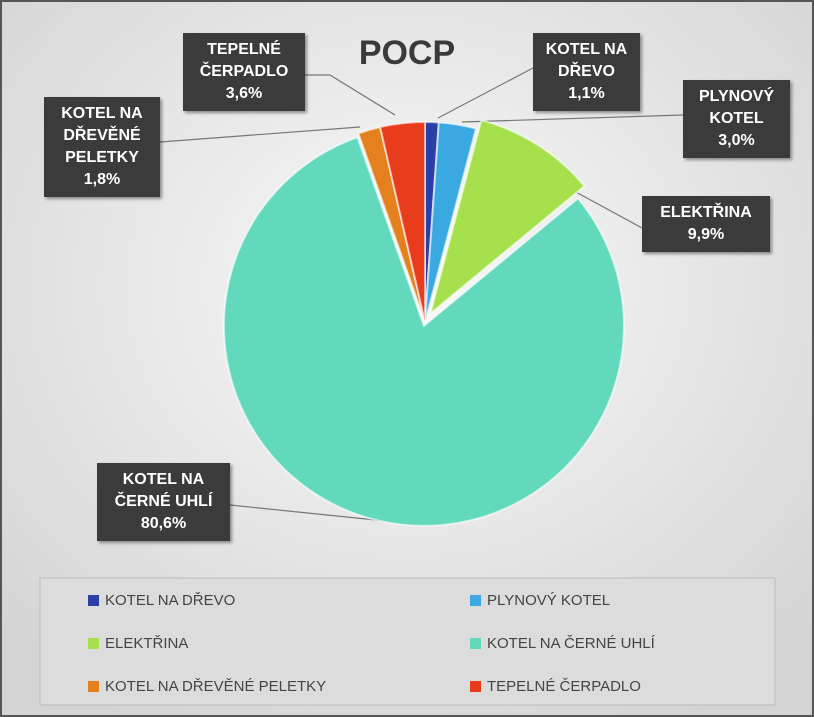 Image resolution: width=814 pixels, height=717 pixels. I want to click on legend-item: ELEKTŘINA, so click(138, 643).